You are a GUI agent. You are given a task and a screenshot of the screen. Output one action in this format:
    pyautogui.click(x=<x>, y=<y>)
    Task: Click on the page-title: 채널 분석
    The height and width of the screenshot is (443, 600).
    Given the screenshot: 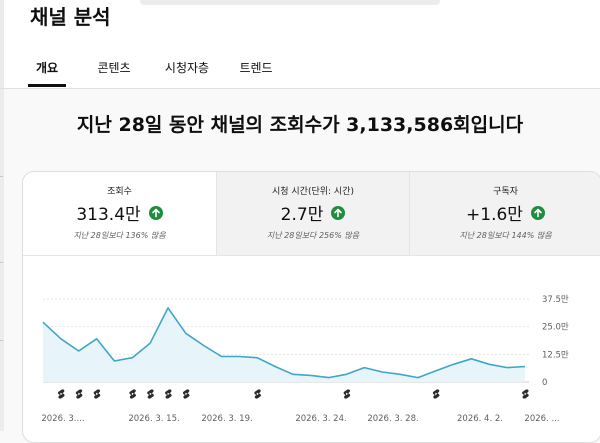 What is the action you would take?
    pyautogui.click(x=70, y=17)
    